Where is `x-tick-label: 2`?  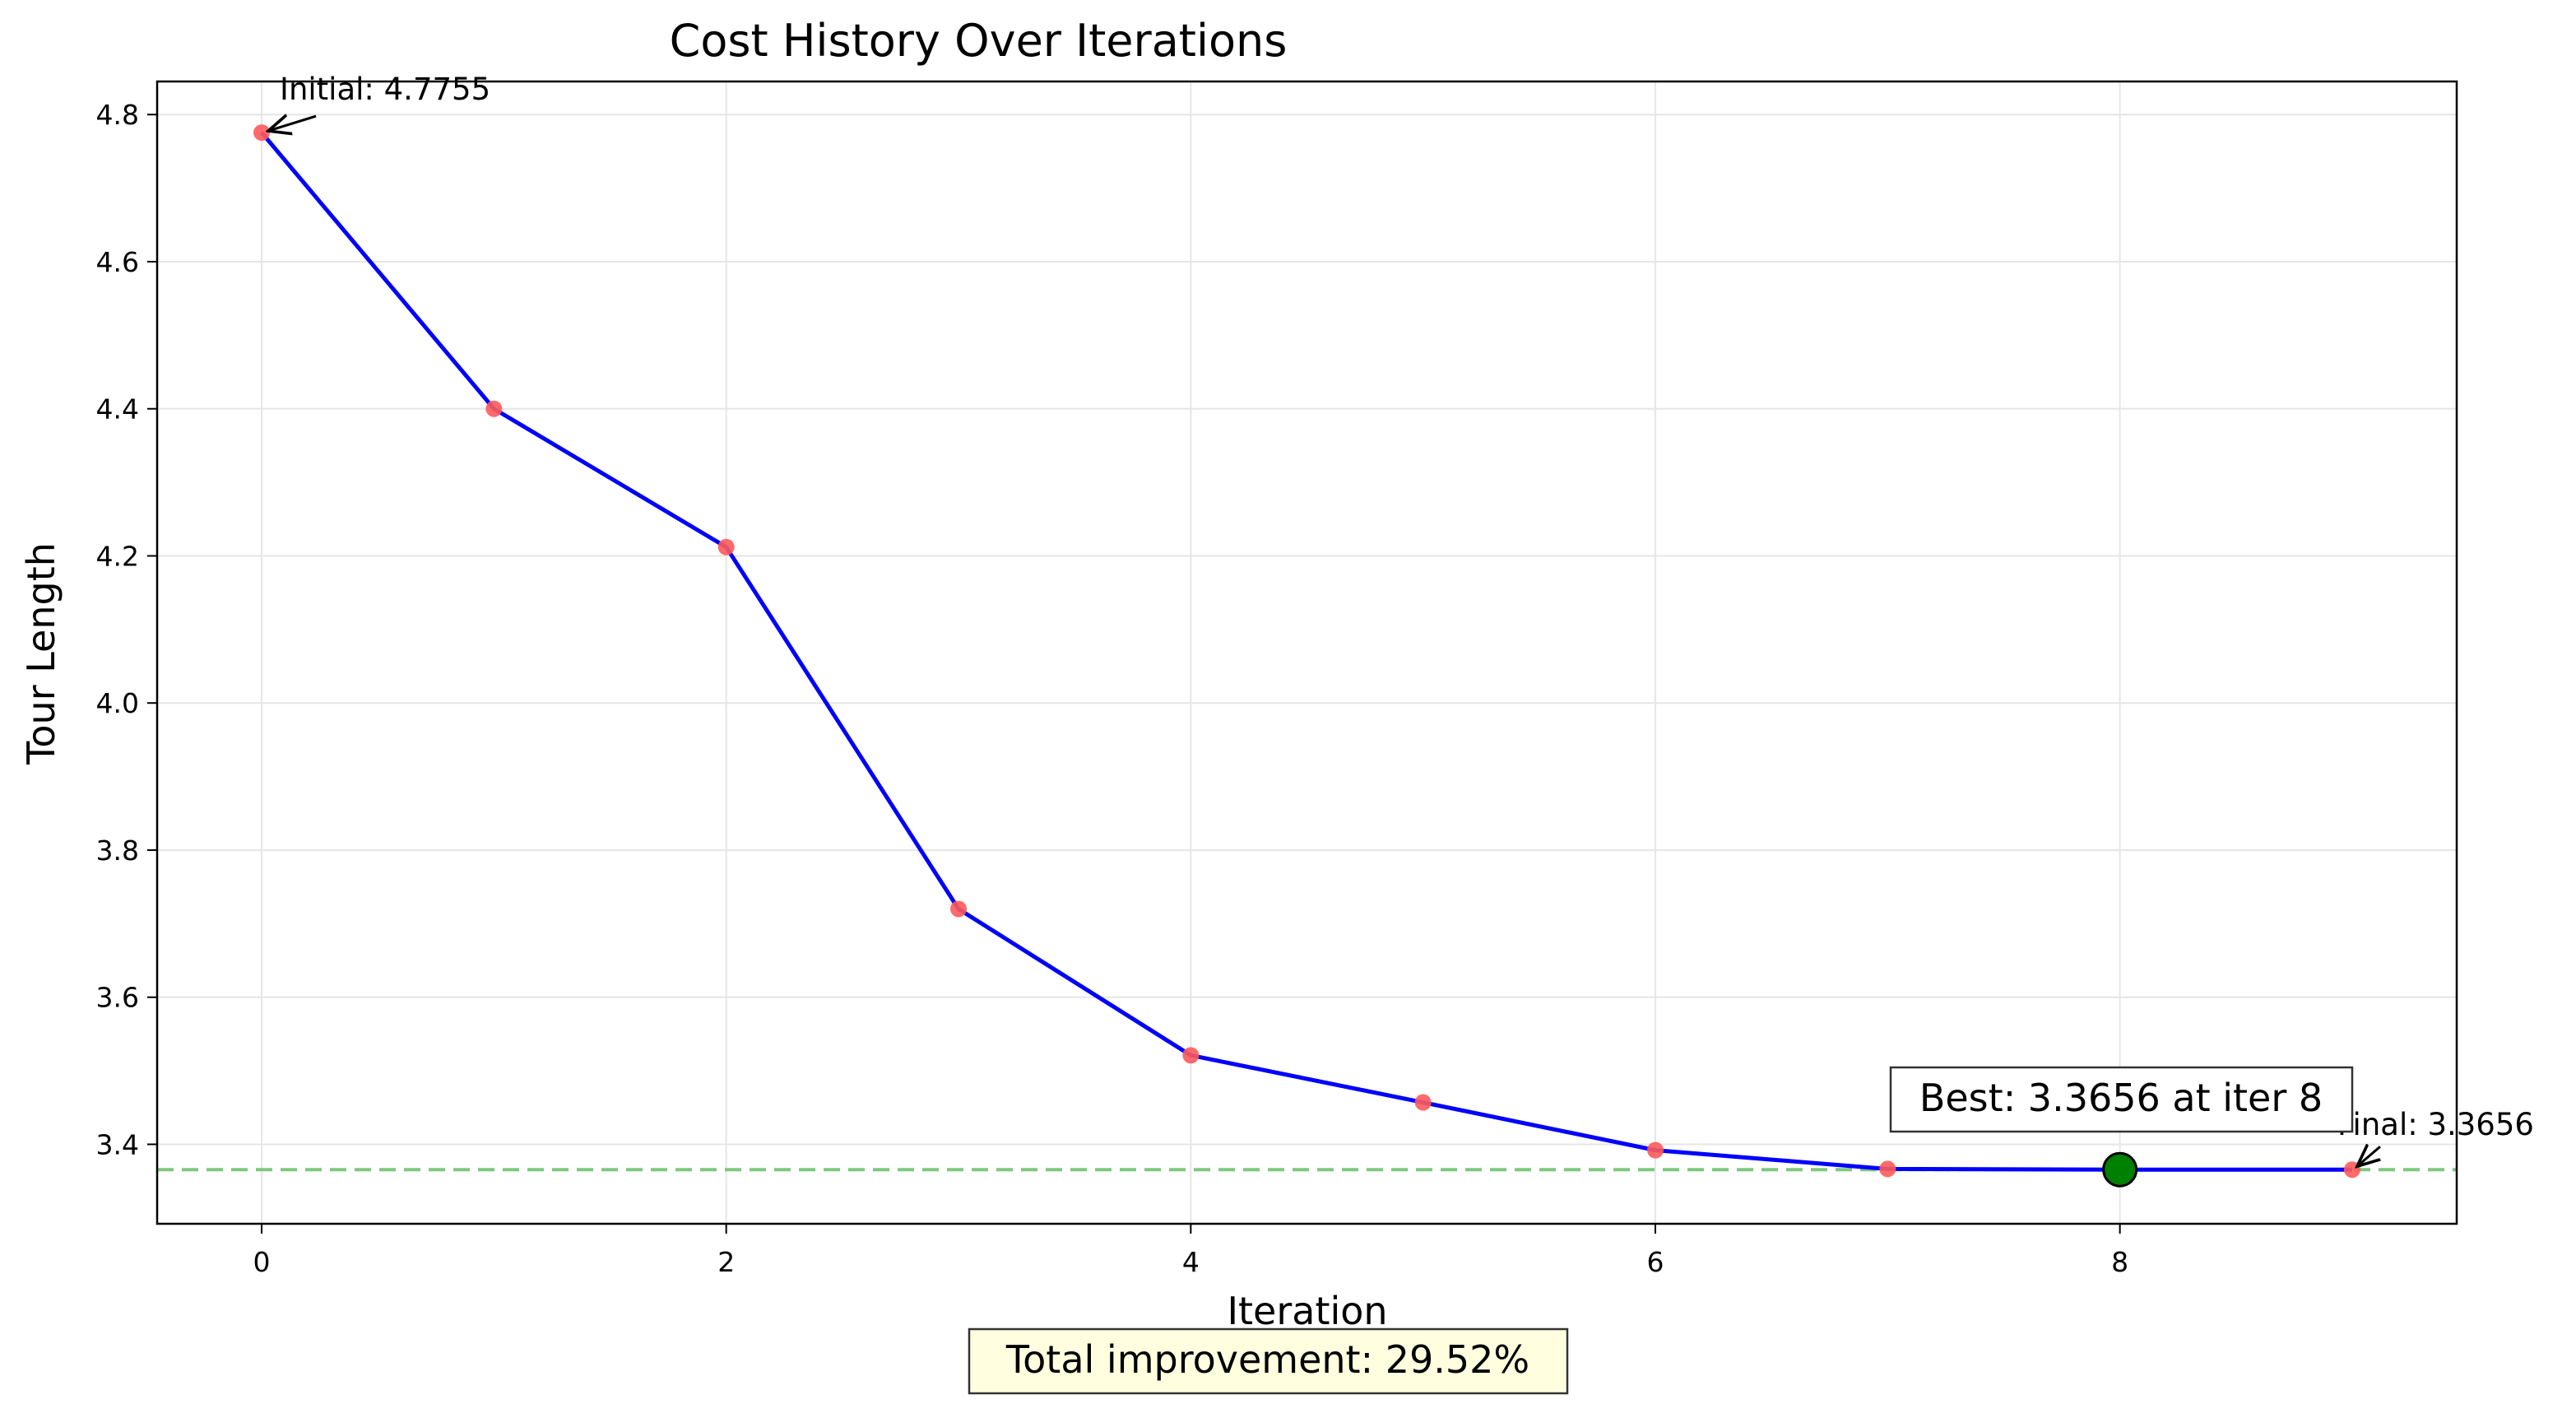 x-tick-label: 2 is located at coordinates (726, 1262).